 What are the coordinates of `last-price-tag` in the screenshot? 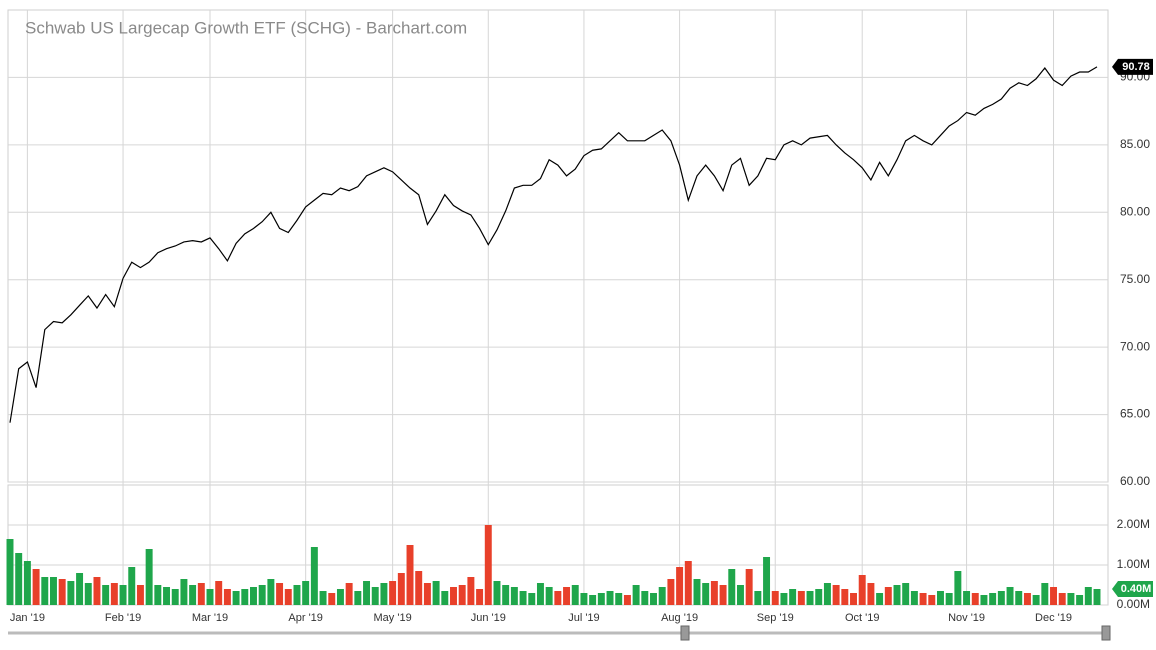 It's located at (1132, 66).